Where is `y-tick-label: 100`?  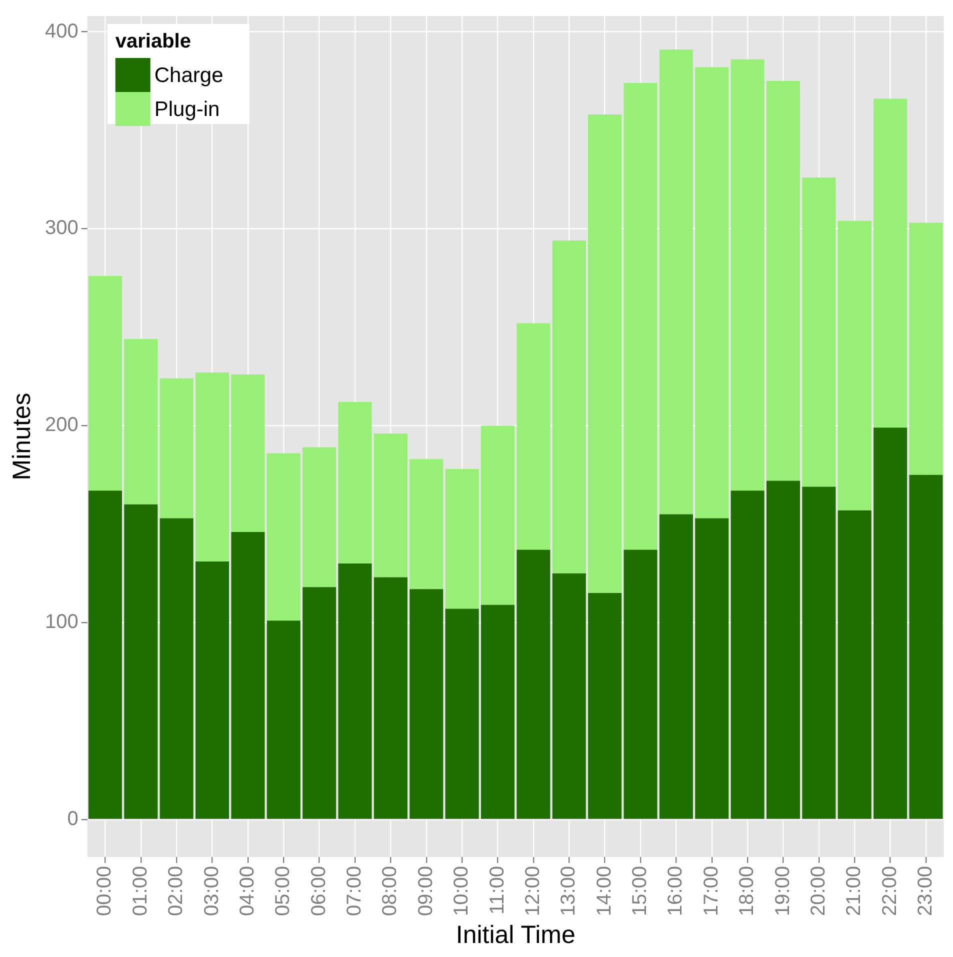
y-tick-label: 100 is located at coordinates (61, 622).